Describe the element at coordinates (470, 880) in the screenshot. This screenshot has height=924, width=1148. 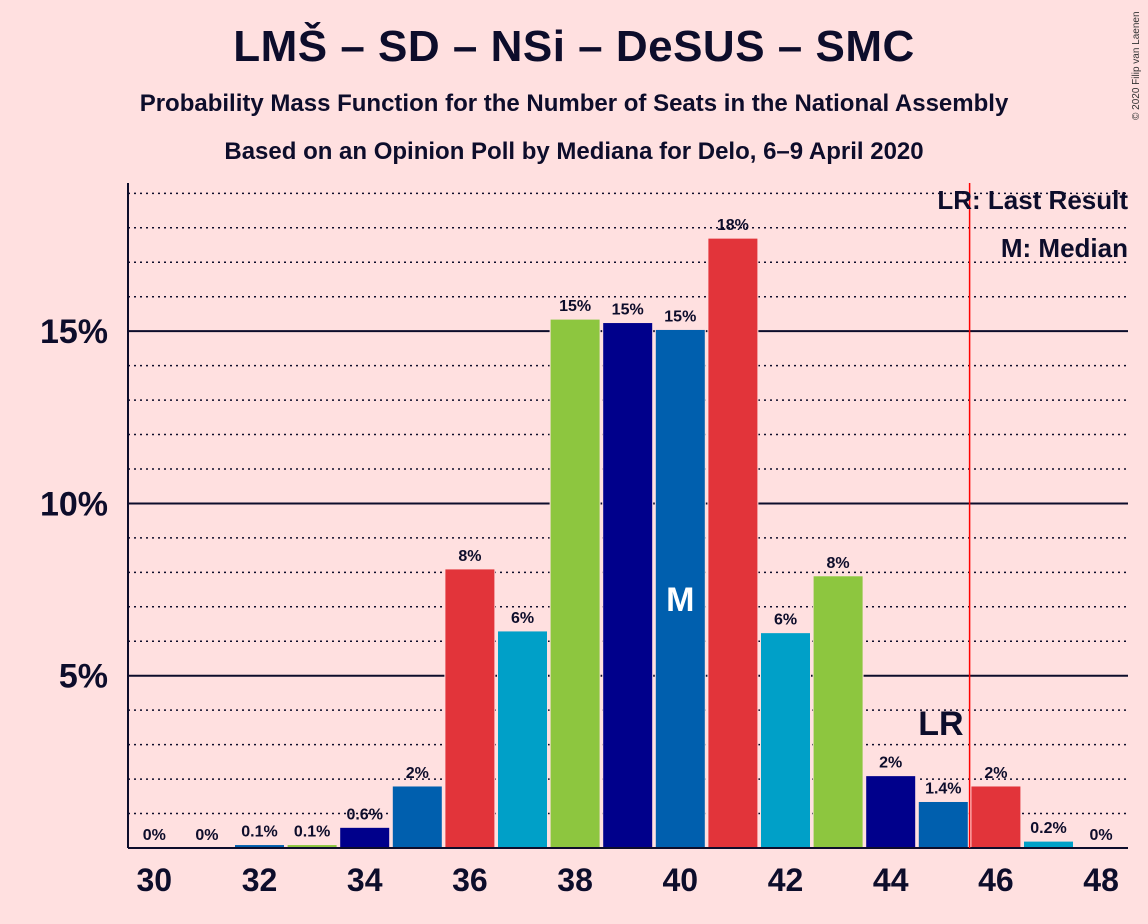
I see `x-tick-label: 36` at that location.